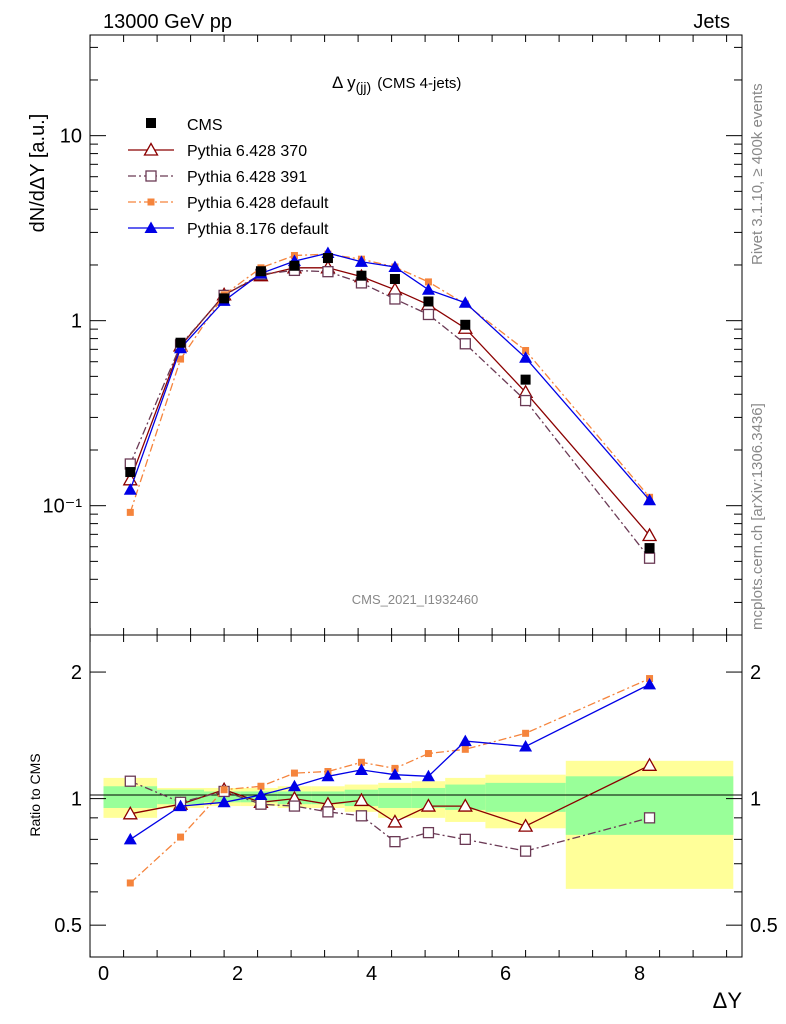  I want to click on y-tick-label-ratio-right-1: 1, so click(755, 800).